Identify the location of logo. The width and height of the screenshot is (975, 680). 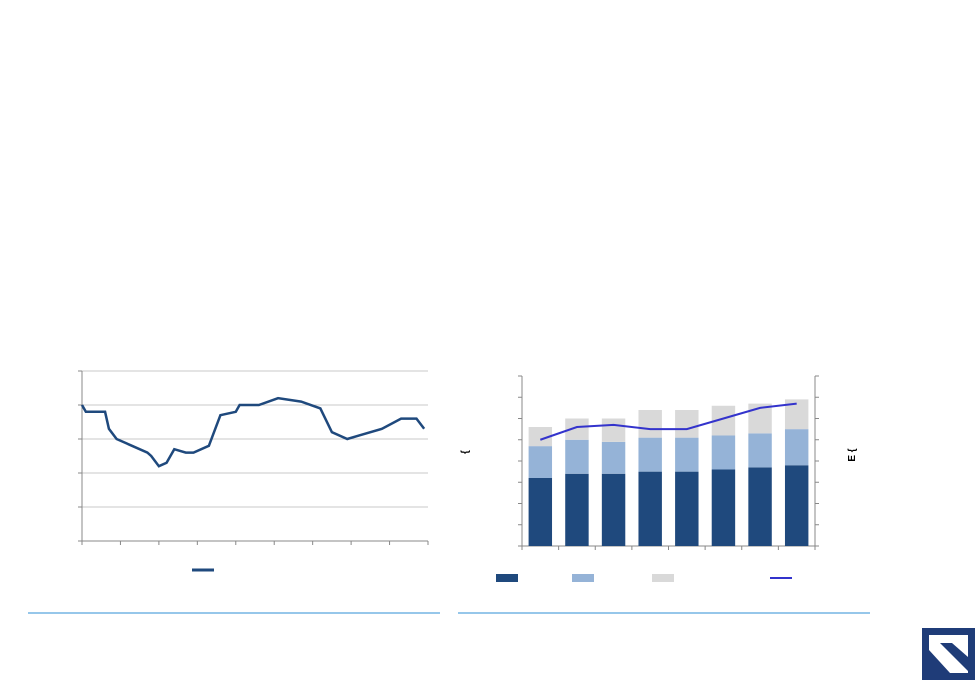
(948, 654).